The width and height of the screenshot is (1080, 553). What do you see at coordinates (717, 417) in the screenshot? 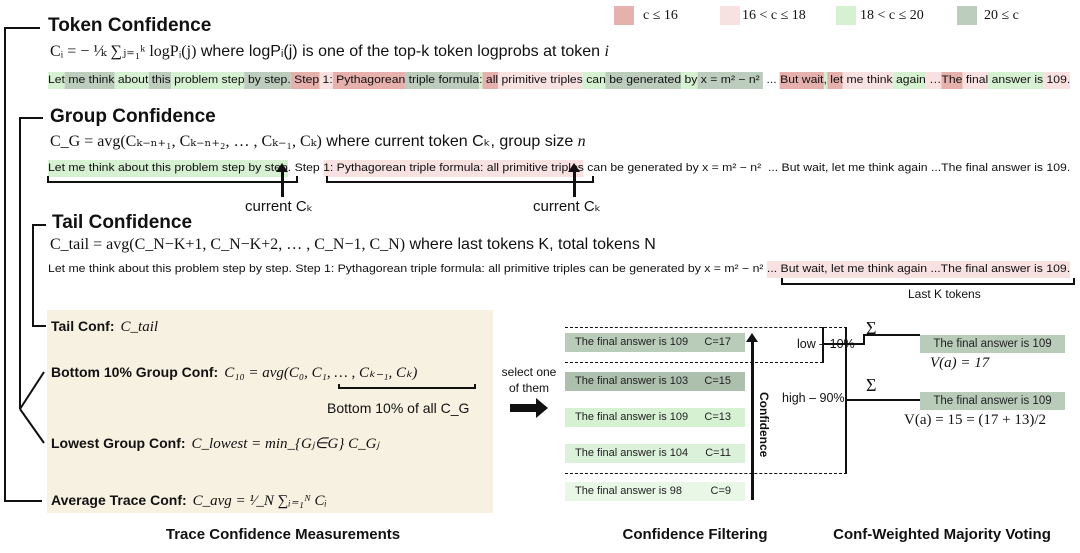
I see `answer-confidence: C=13` at bounding box center [717, 417].